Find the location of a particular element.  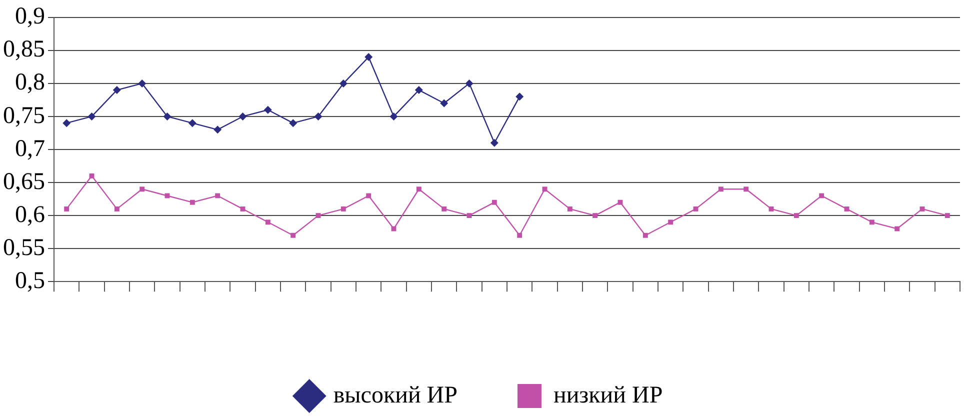

y-tick-label: 0,9 is located at coordinates (30, 17).